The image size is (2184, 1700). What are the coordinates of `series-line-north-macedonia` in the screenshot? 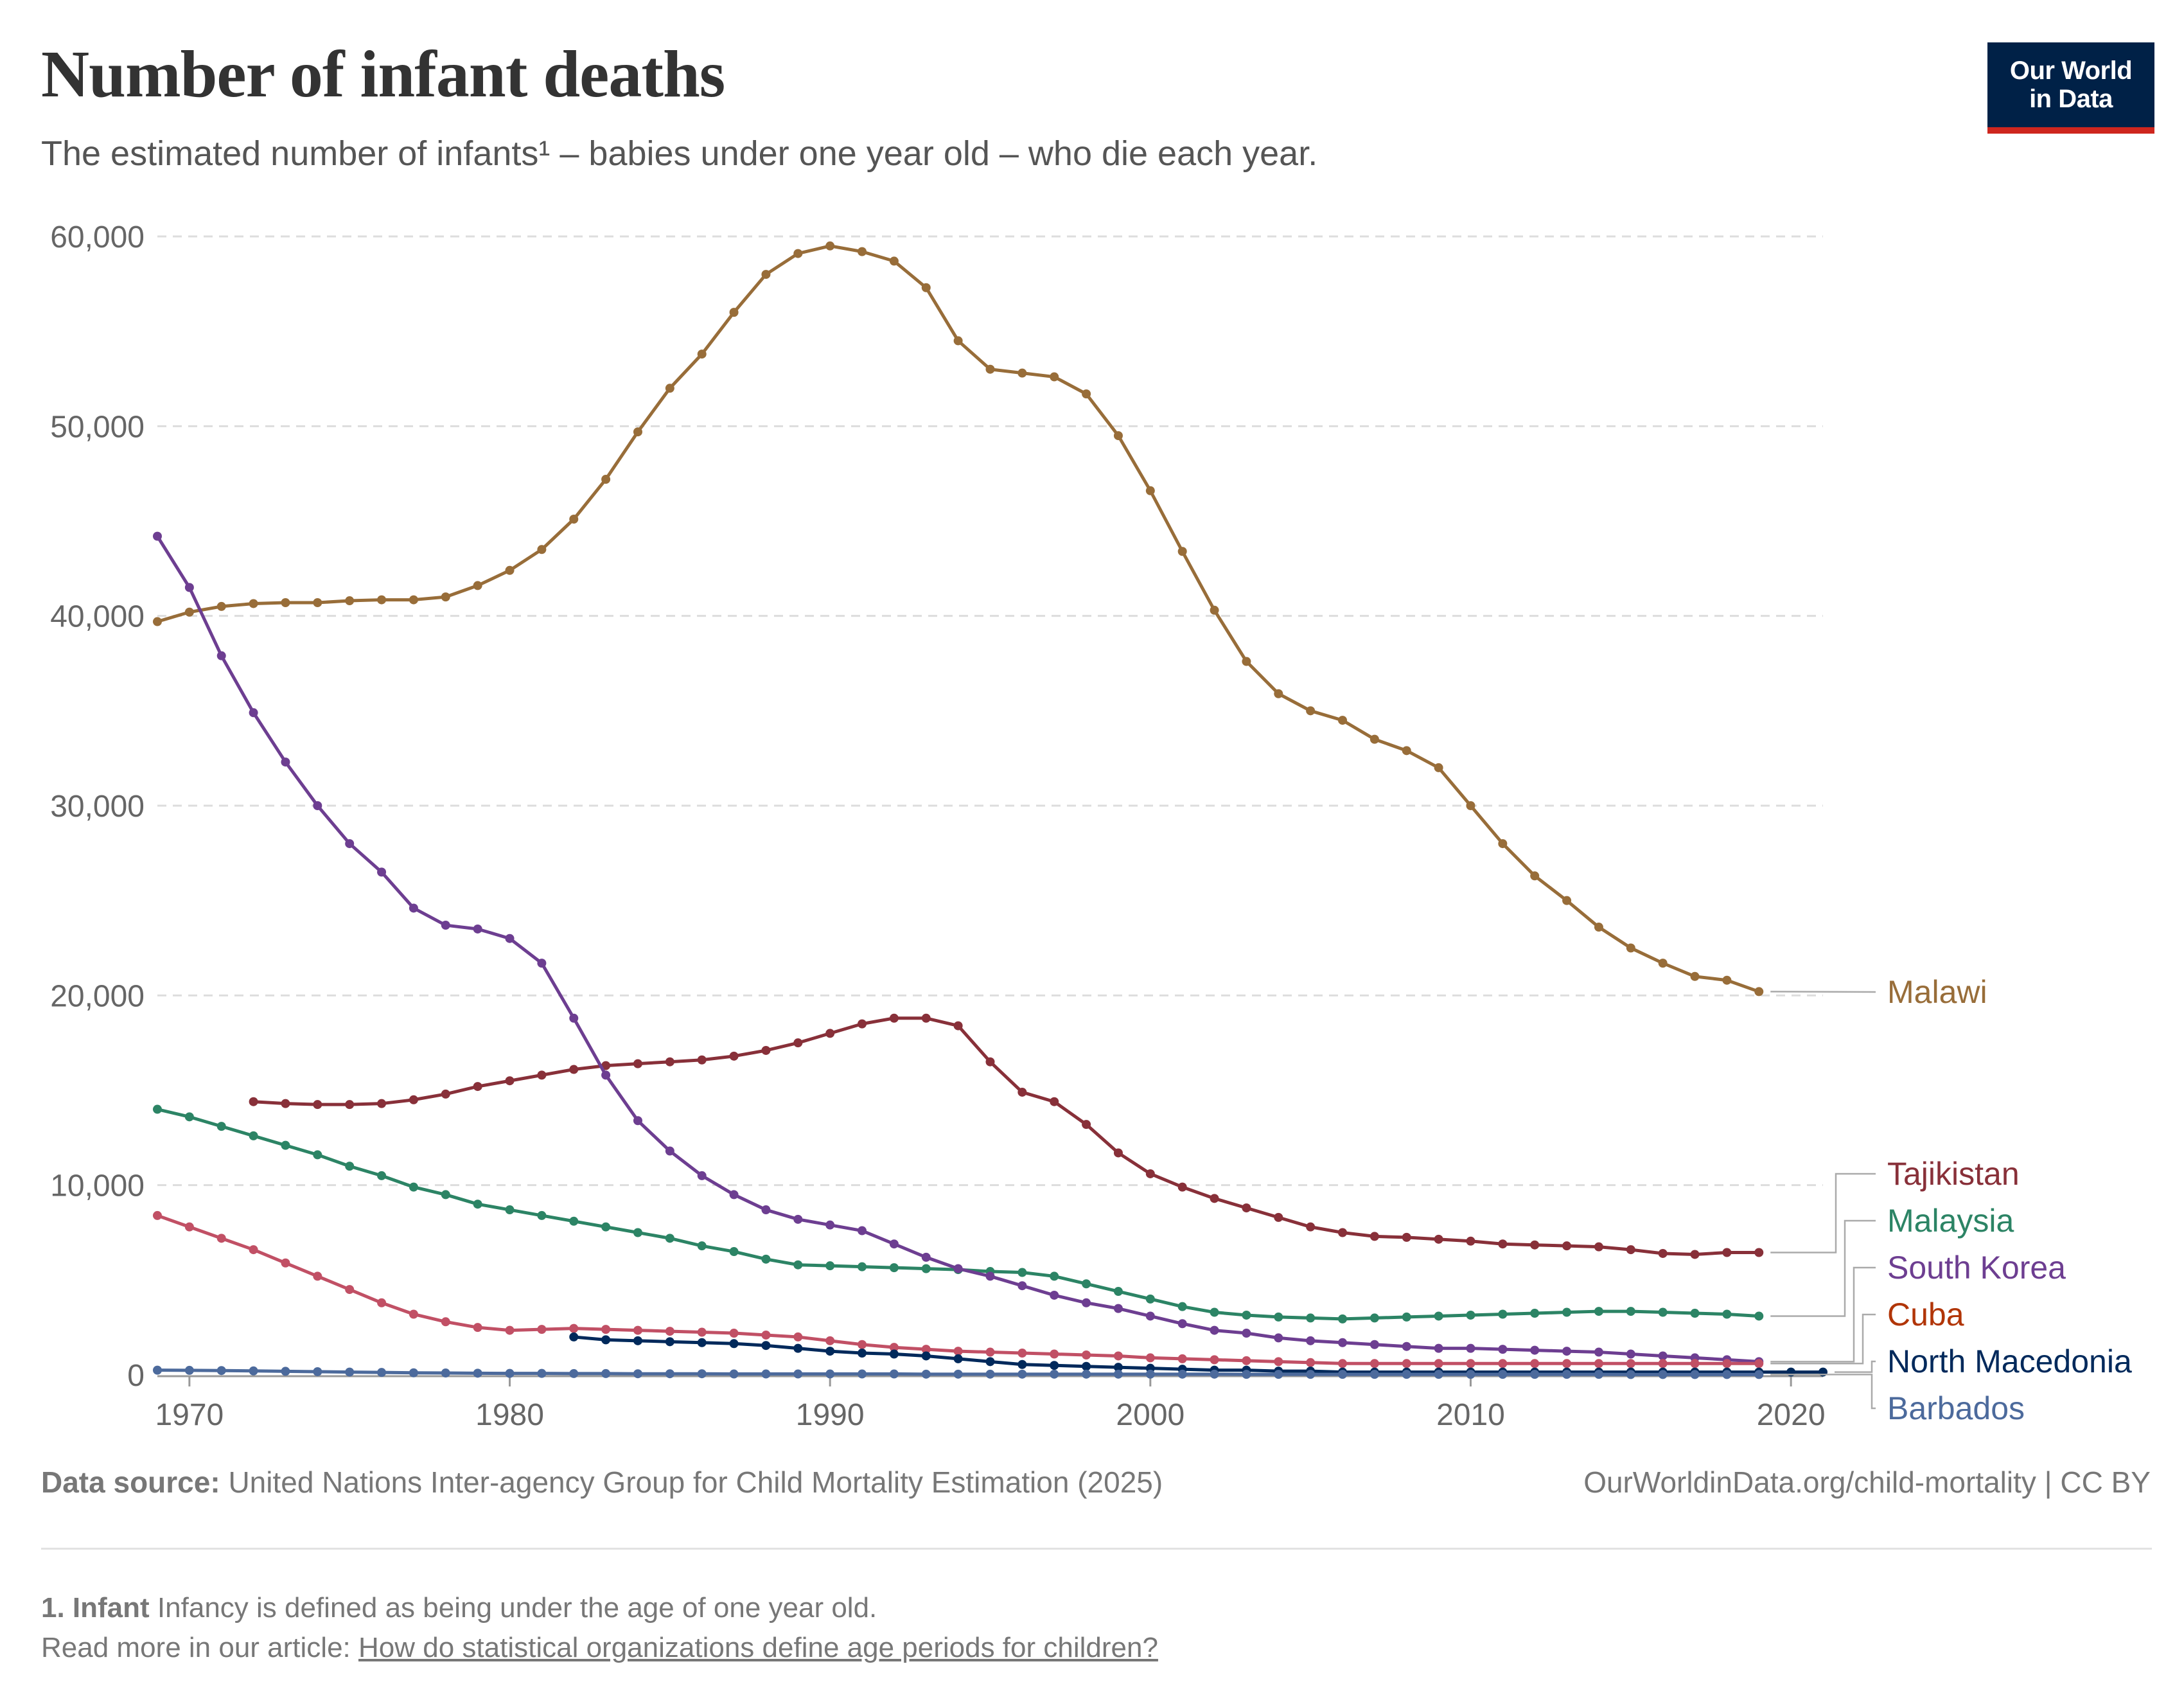 It's located at (1198, 1354).